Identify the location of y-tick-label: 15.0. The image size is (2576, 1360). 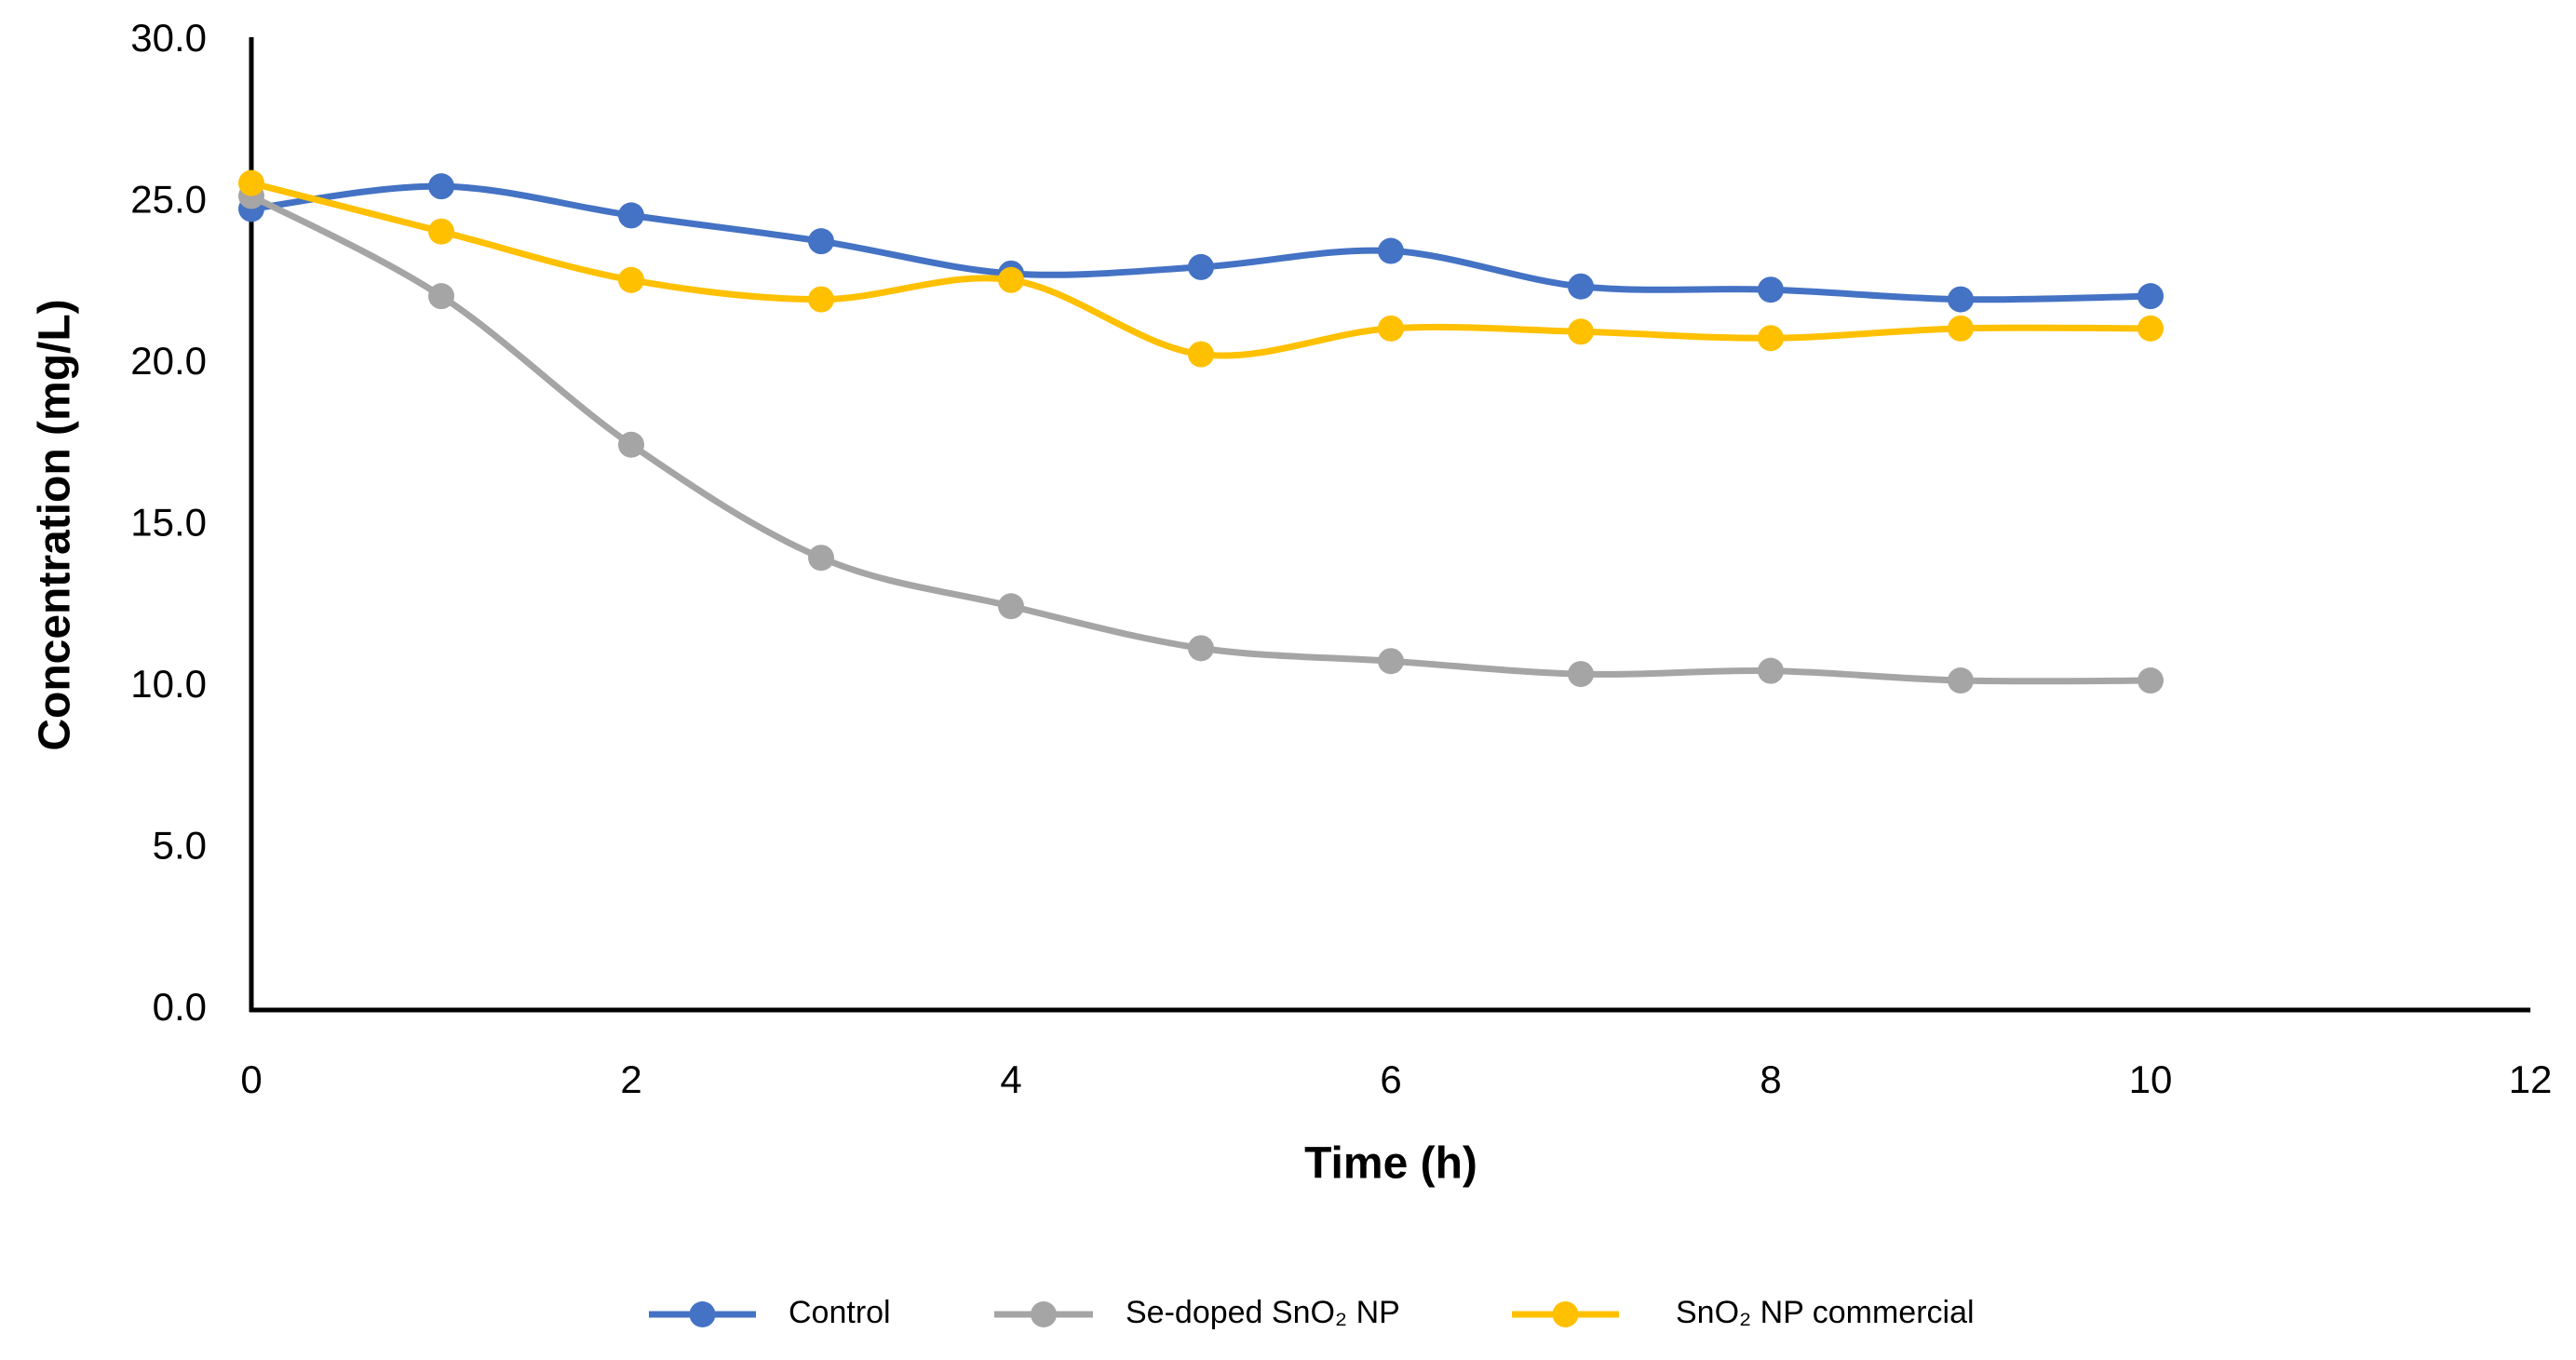
(168, 523).